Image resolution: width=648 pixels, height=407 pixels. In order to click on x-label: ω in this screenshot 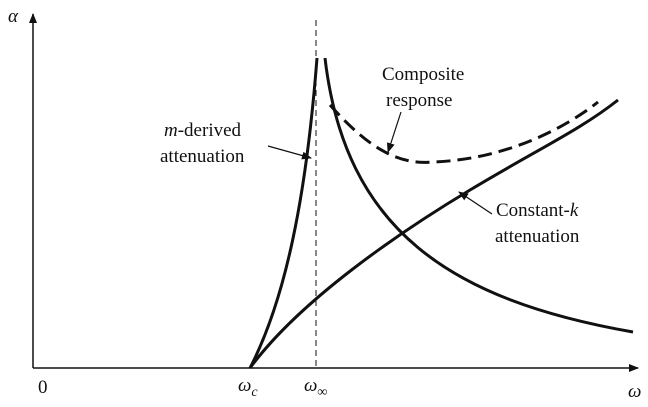, I will do `click(634, 391)`.